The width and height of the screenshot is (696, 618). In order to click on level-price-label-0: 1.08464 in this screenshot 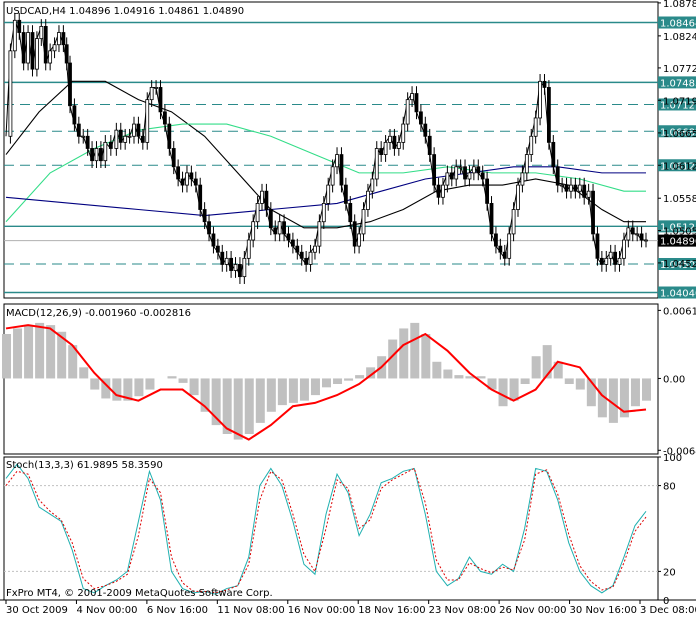, I will do `click(678, 24)`.